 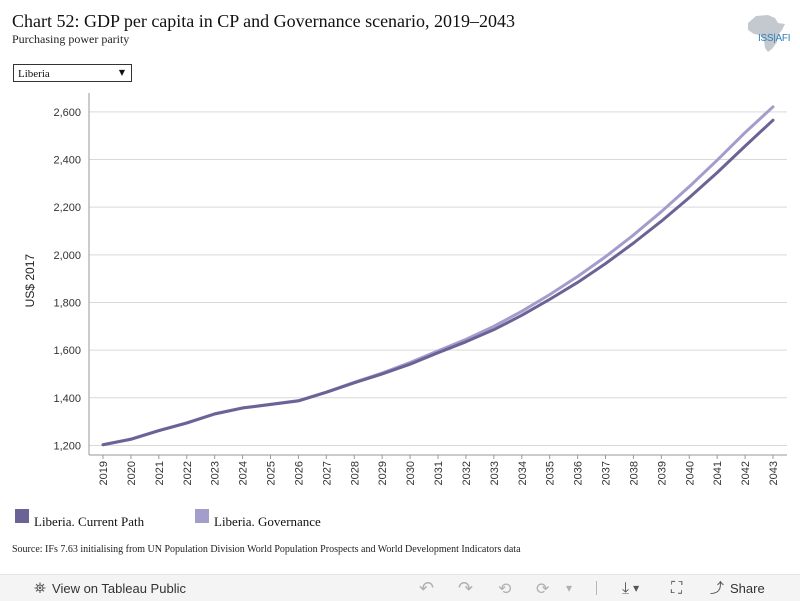 I want to click on y-tick-label: 2,200, so click(x=67, y=208).